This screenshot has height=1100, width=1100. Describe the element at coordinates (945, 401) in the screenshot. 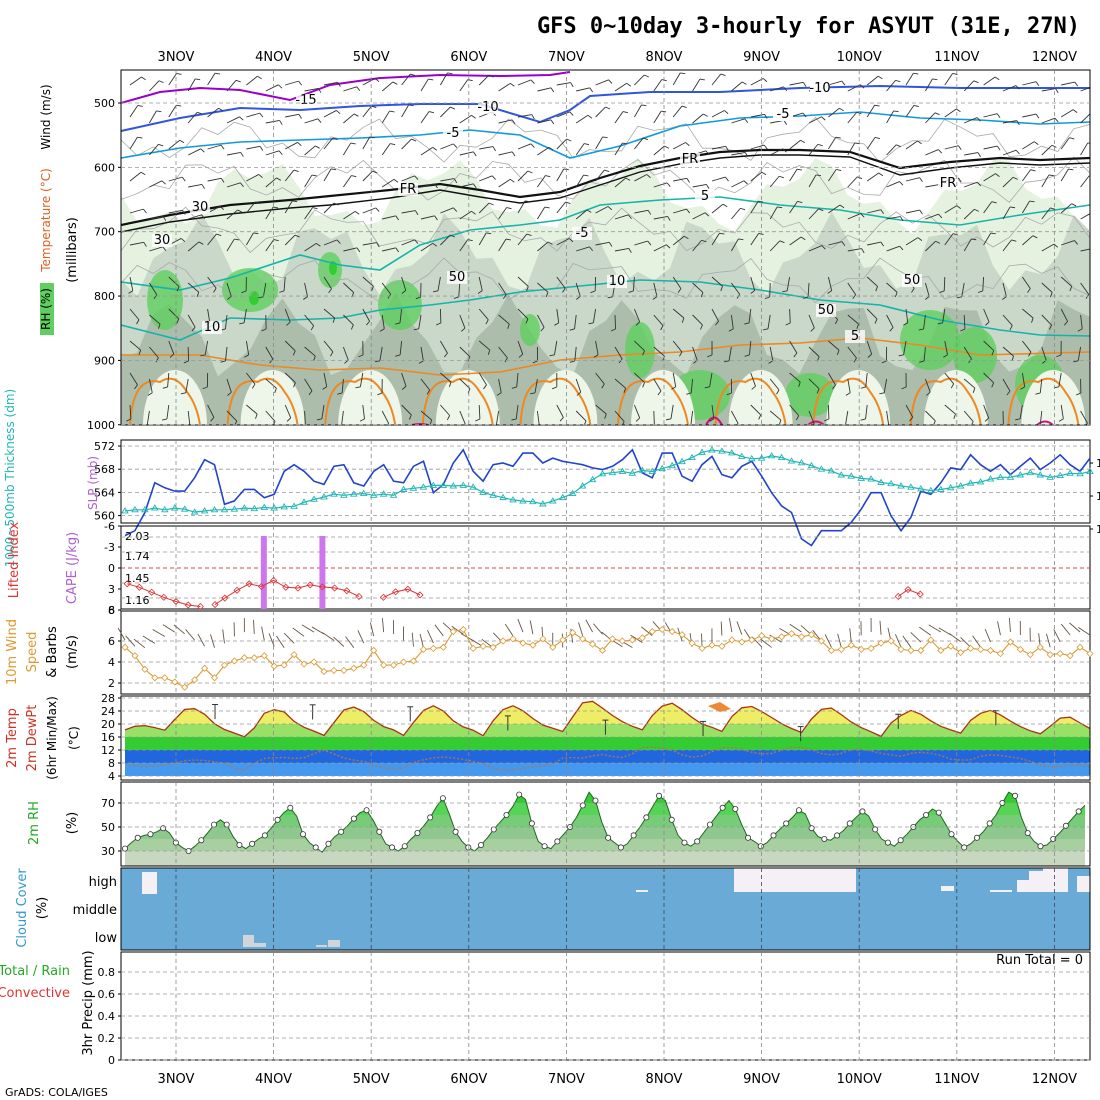

I see `isotherm-20-arc` at that location.